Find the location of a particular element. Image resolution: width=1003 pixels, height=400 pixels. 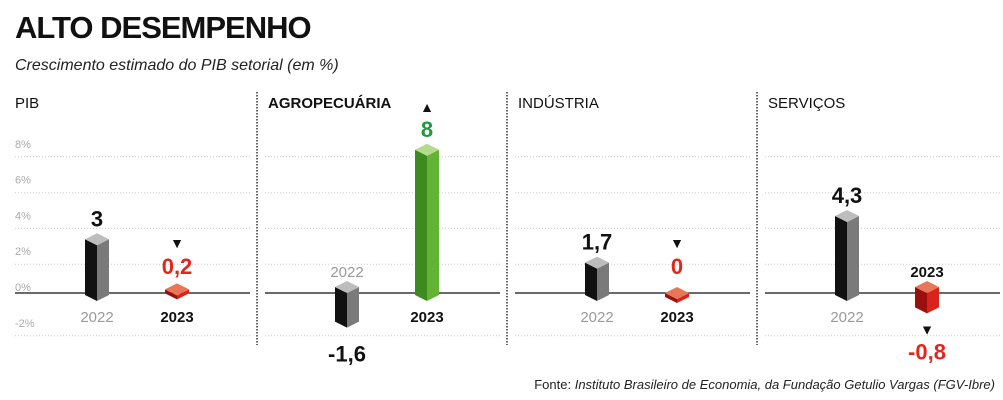

panel-title: INDÚSTRIA is located at coordinates (558, 103).